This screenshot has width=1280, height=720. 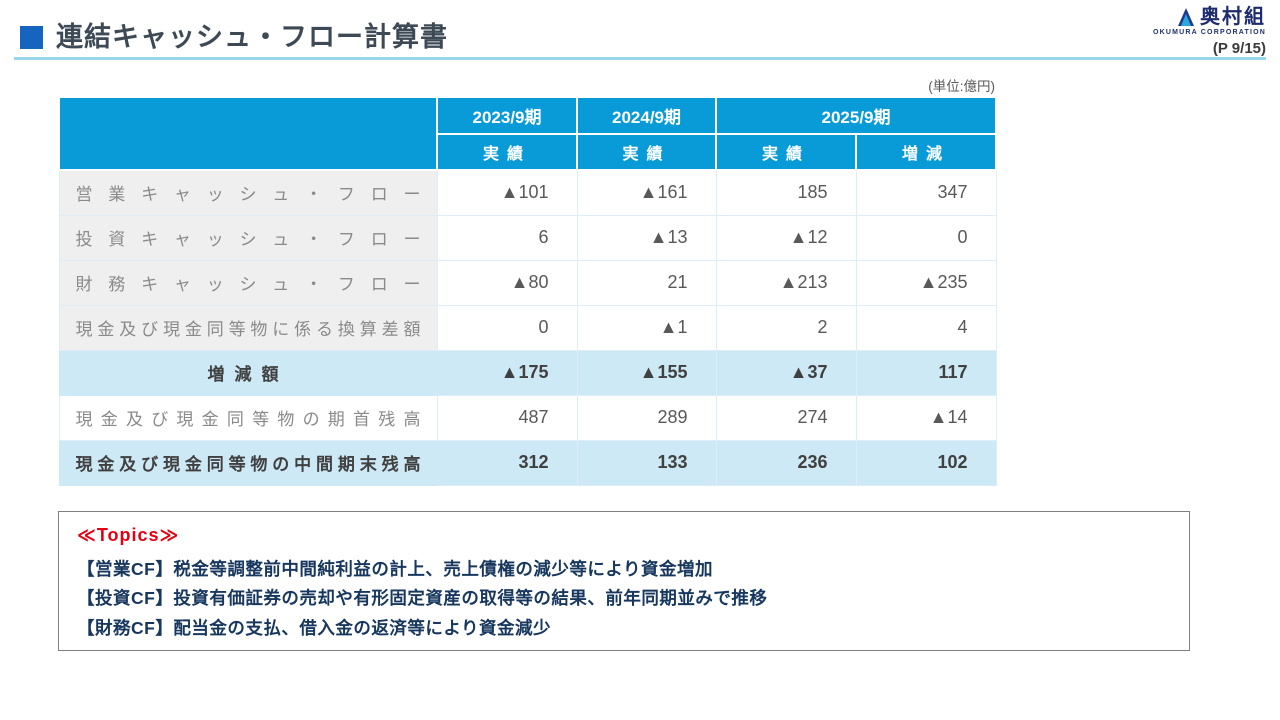 I want to click on sub-header-2025-actual: 実績, so click(x=786, y=152).